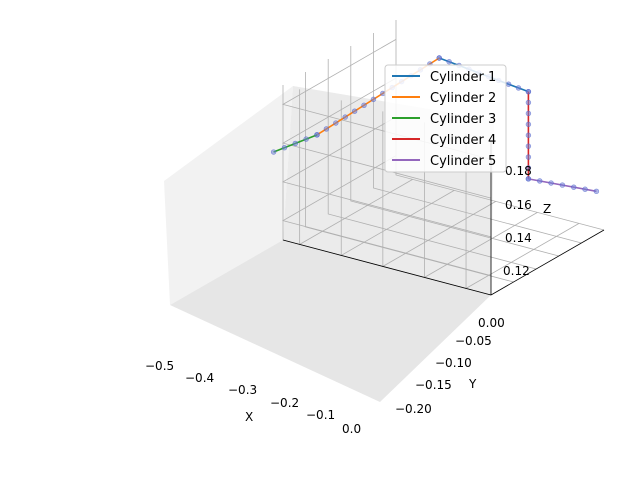 This screenshot has height=480, width=640. I want to click on z-tick-labels: 0.12 0.14 0.16 0.18, so click(517, 221).